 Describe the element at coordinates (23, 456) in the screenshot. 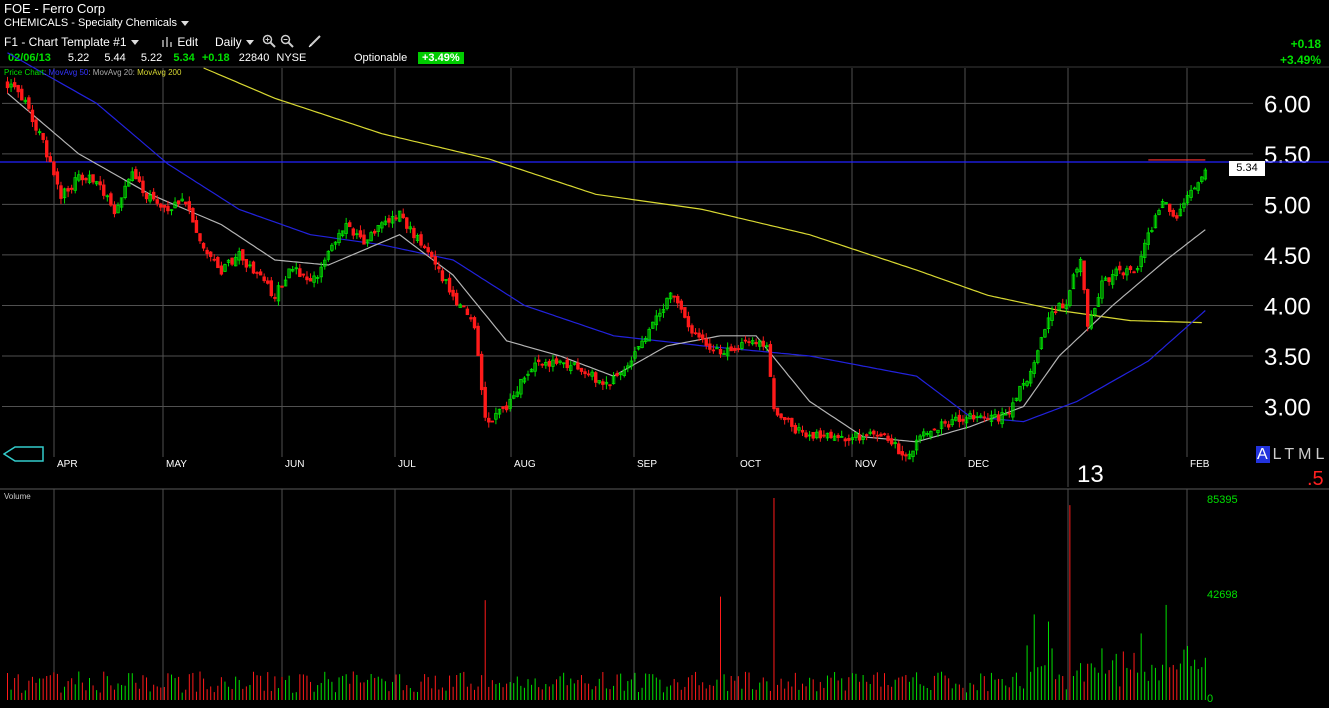

I see `scroll-handle` at that location.